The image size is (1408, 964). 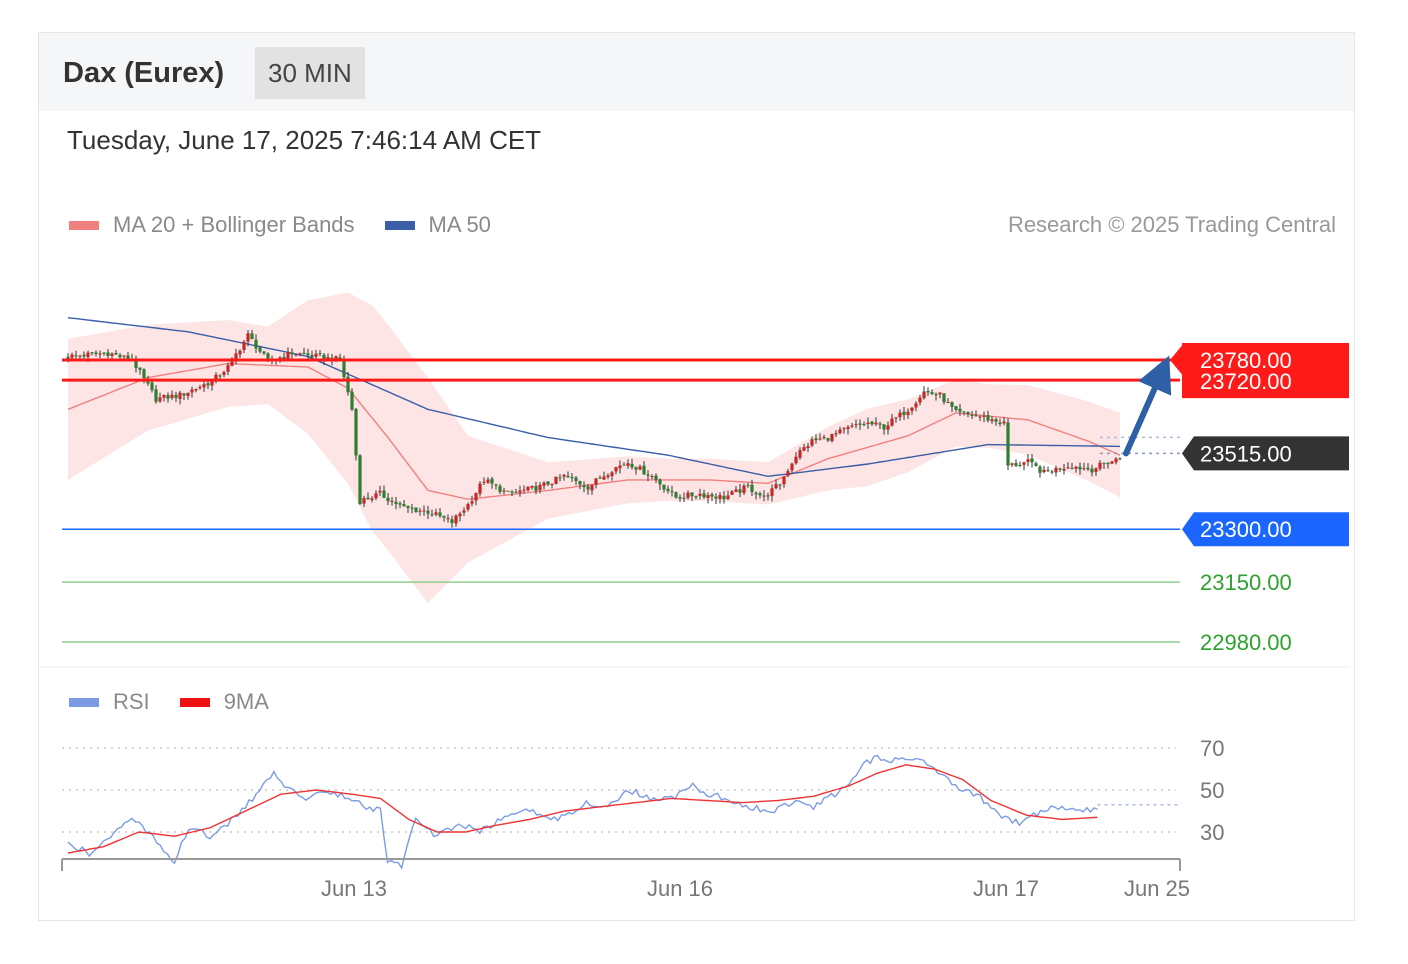 What do you see at coordinates (310, 73) in the screenshot?
I see `timeframe-badge: 30 MIN` at bounding box center [310, 73].